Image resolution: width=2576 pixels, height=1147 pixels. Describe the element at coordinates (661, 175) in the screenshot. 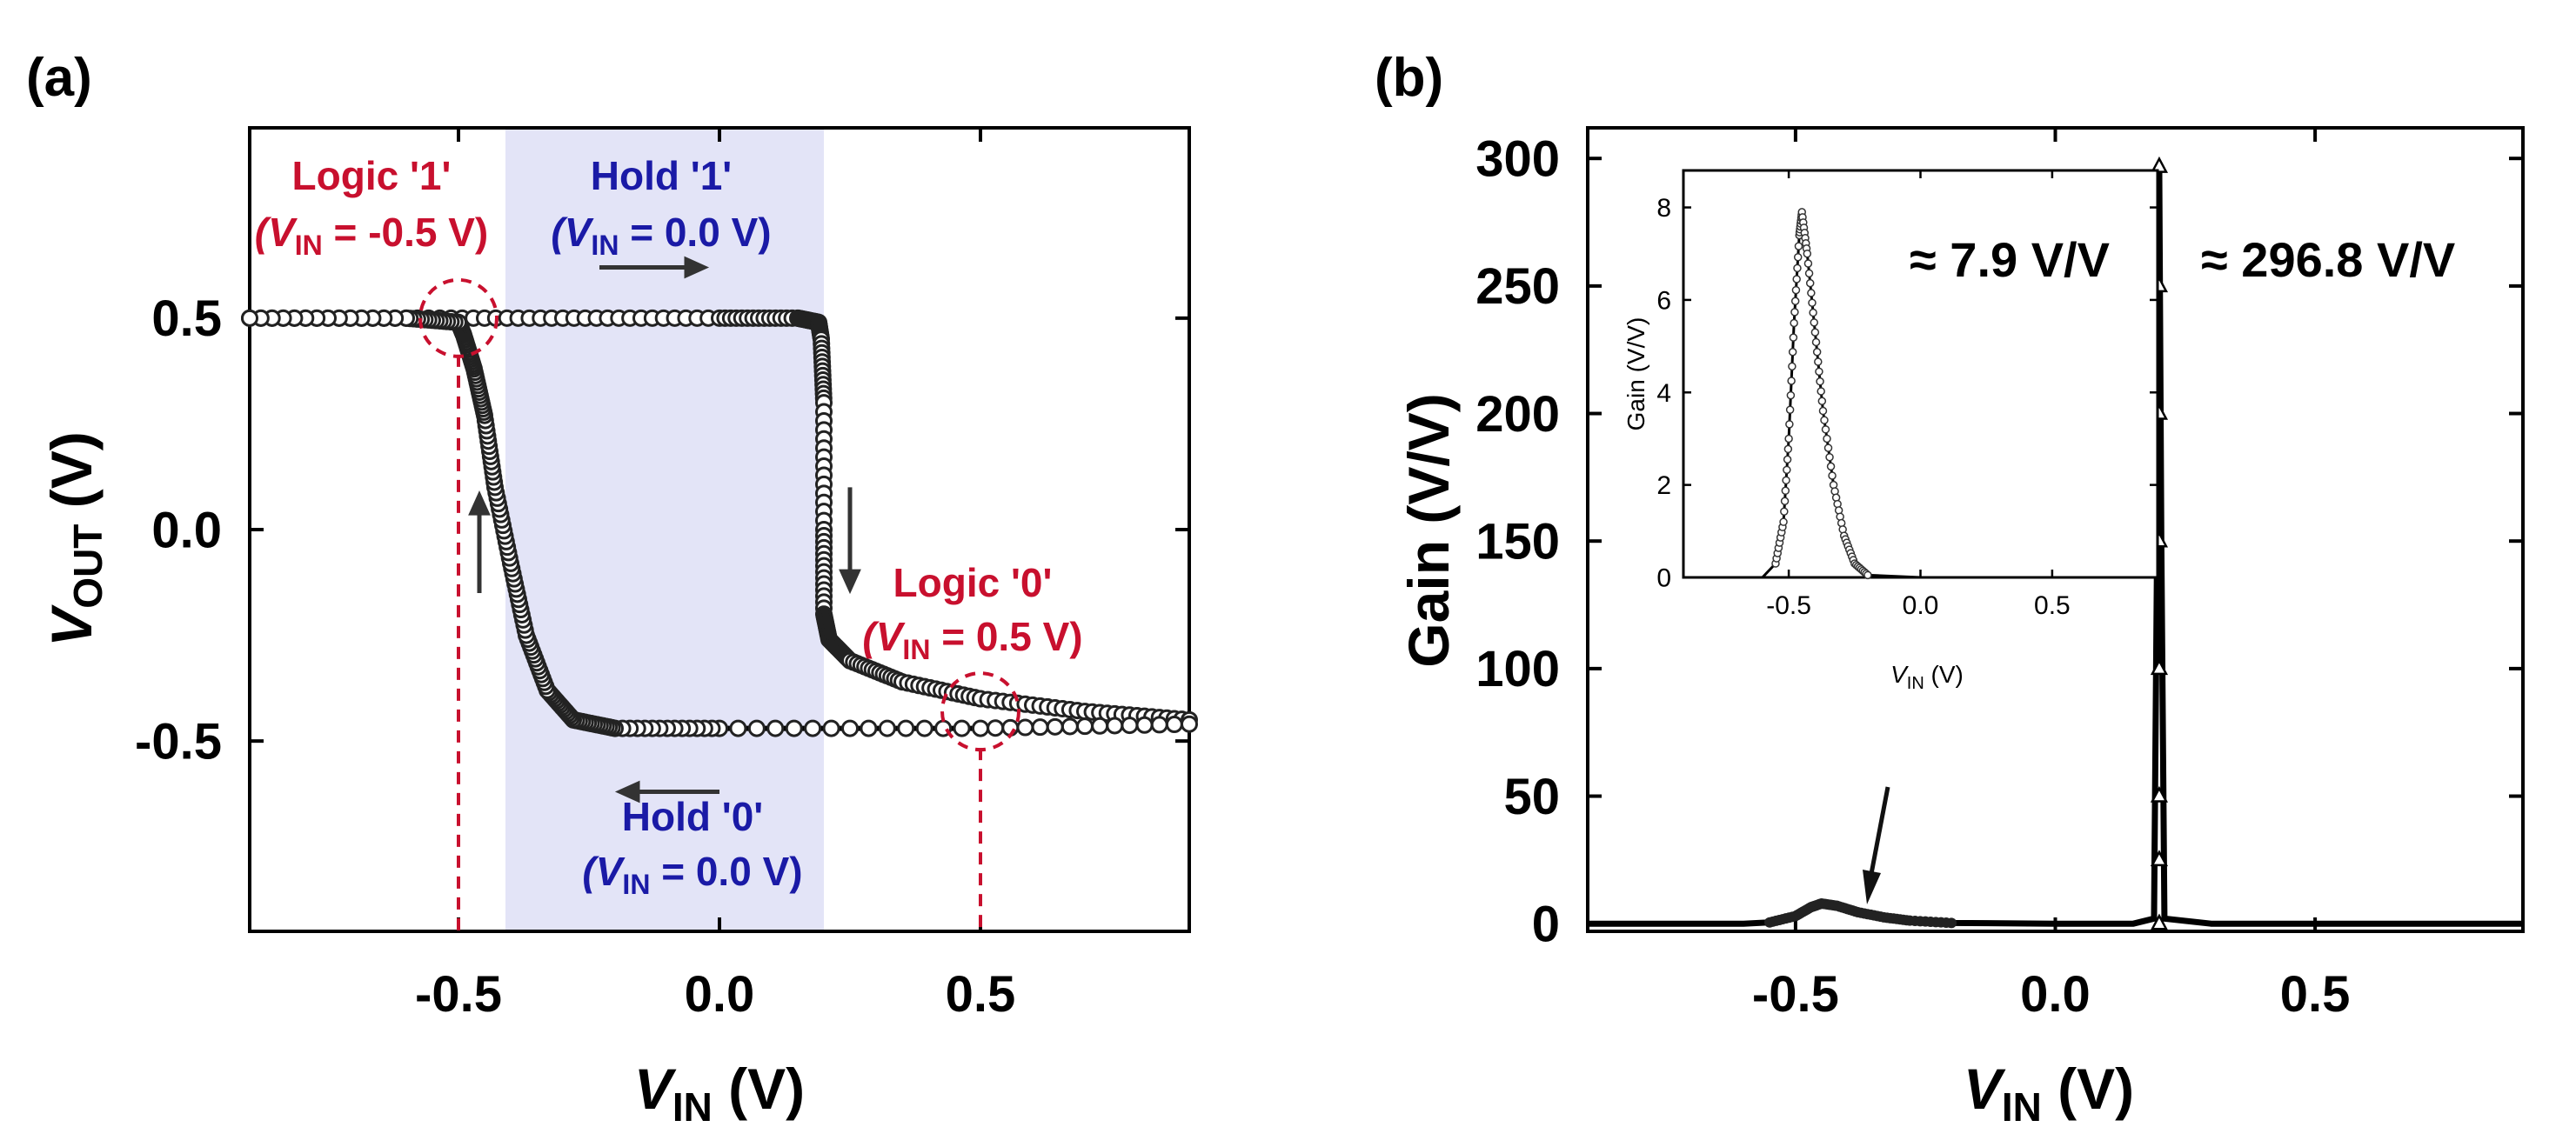

I see `hold1-title: Hold '1'` at that location.